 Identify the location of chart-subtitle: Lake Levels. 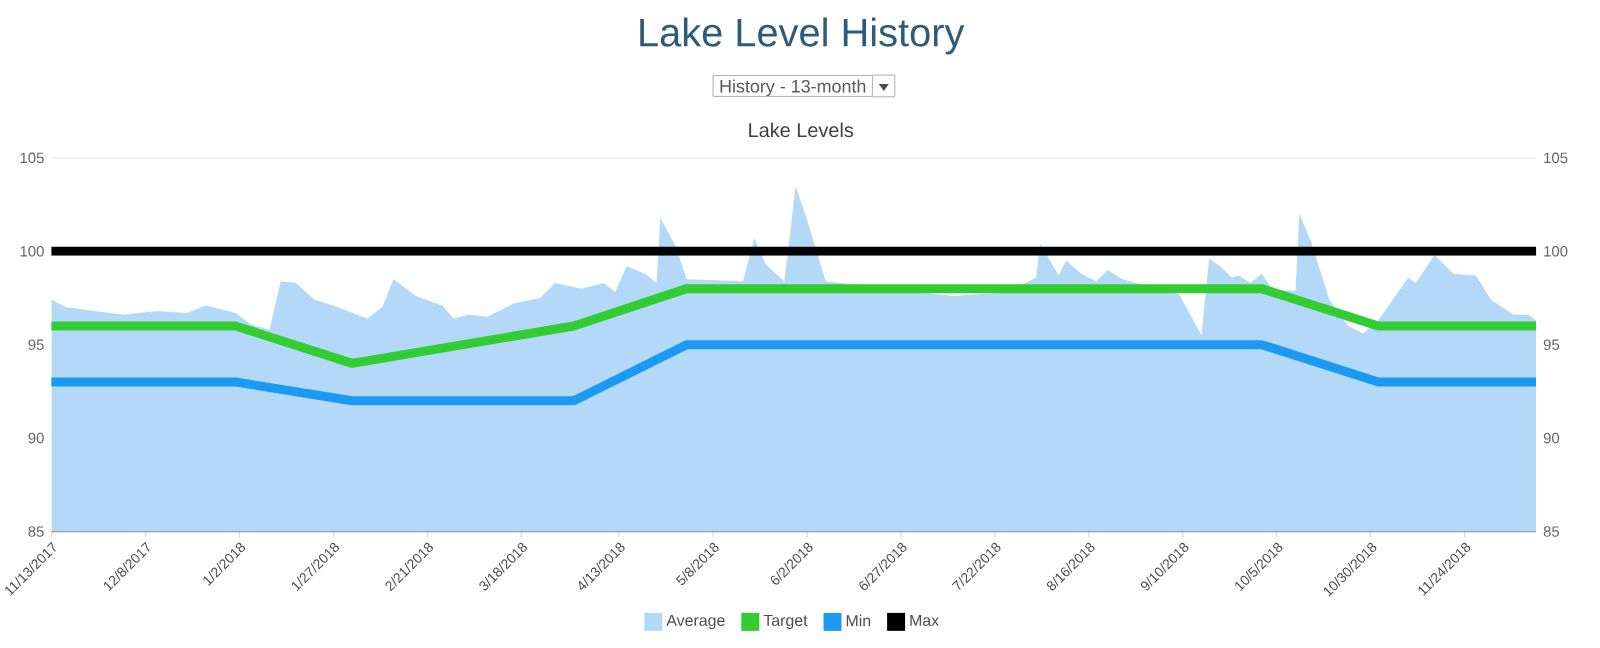
(801, 130).